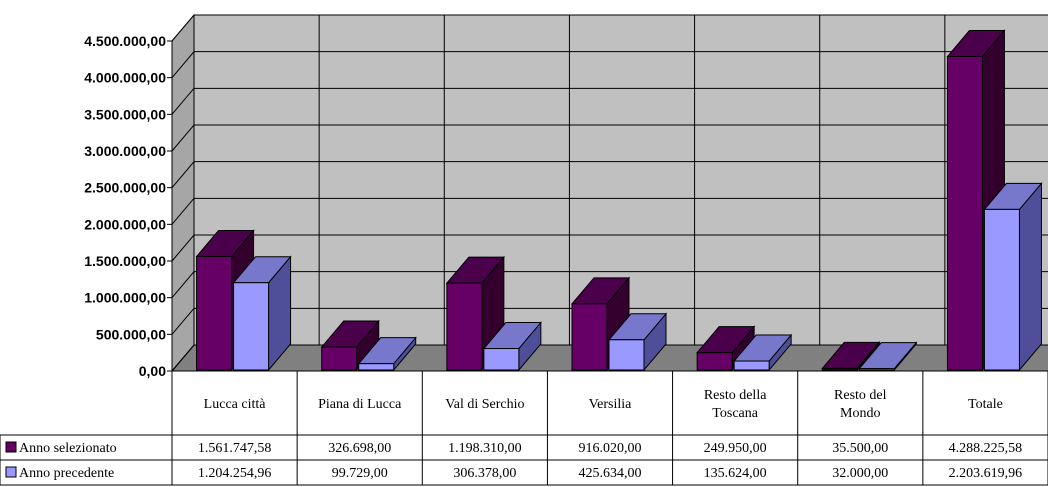 This screenshot has height=487, width=1048. What do you see at coordinates (125, 224) in the screenshot?
I see `y-tick-label: 2.000.000,00` at bounding box center [125, 224].